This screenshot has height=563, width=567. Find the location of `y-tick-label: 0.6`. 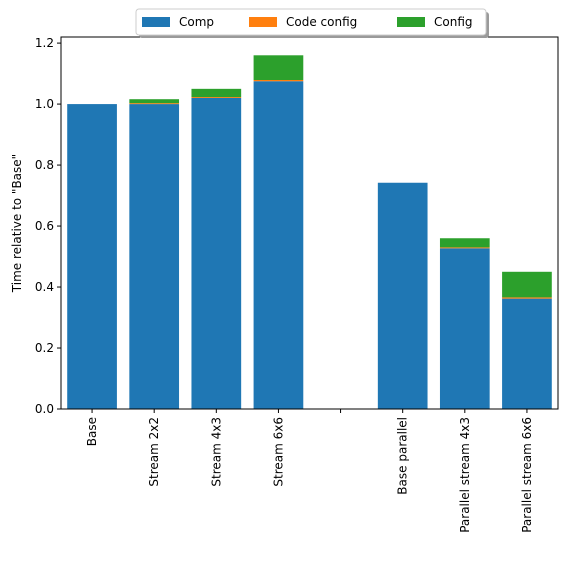

y-tick-label: 0.6 is located at coordinates (44, 226).